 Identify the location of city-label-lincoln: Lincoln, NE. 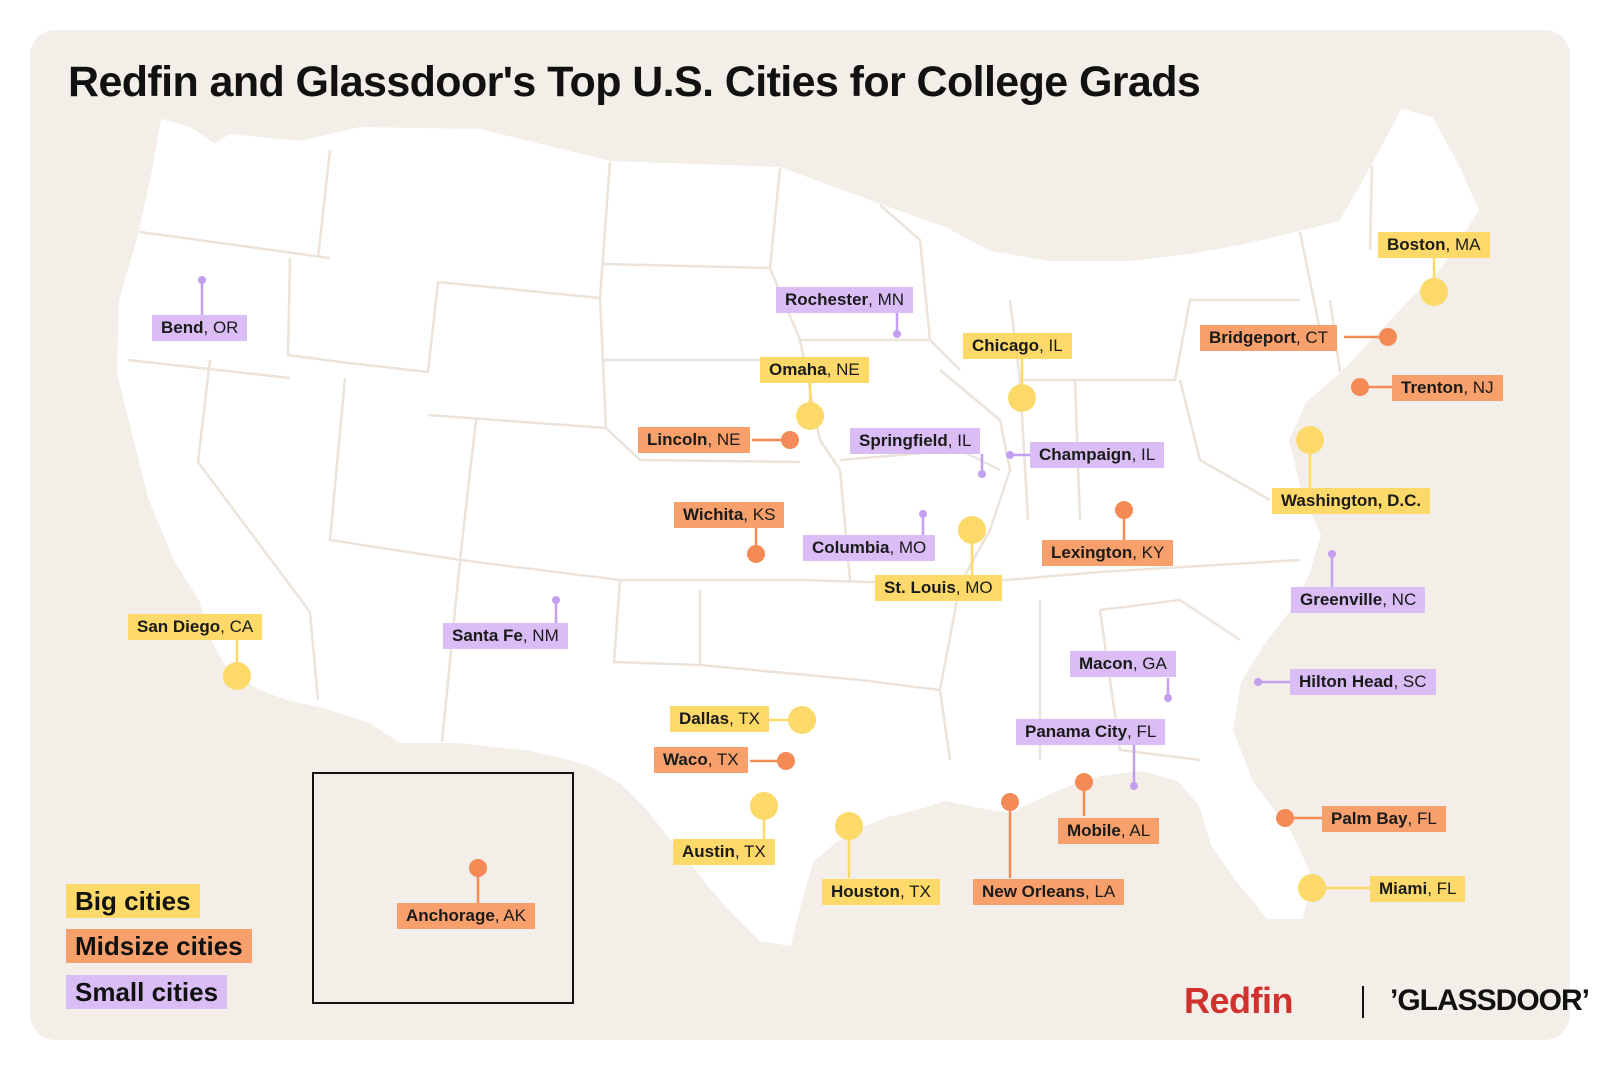
(694, 440).